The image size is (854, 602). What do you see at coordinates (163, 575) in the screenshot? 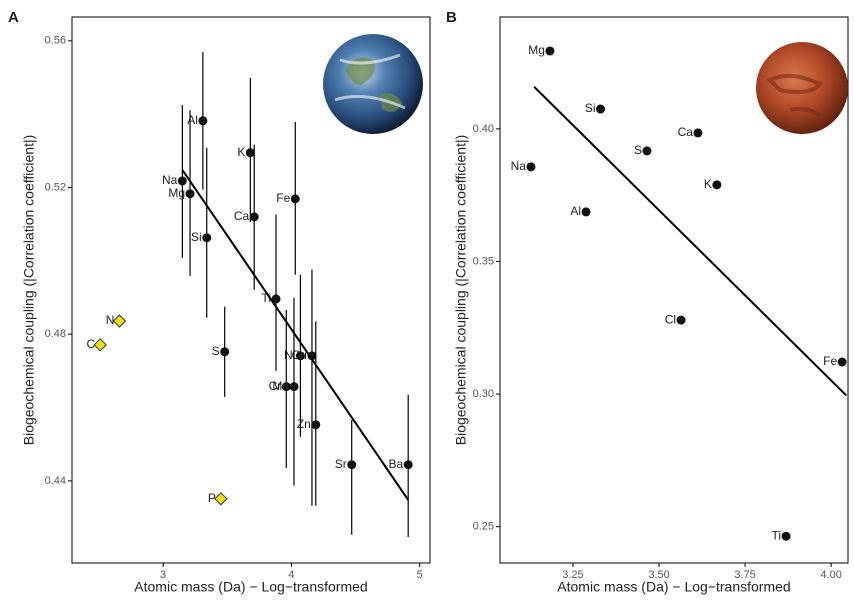
I see `x-tick-label: 3` at bounding box center [163, 575].